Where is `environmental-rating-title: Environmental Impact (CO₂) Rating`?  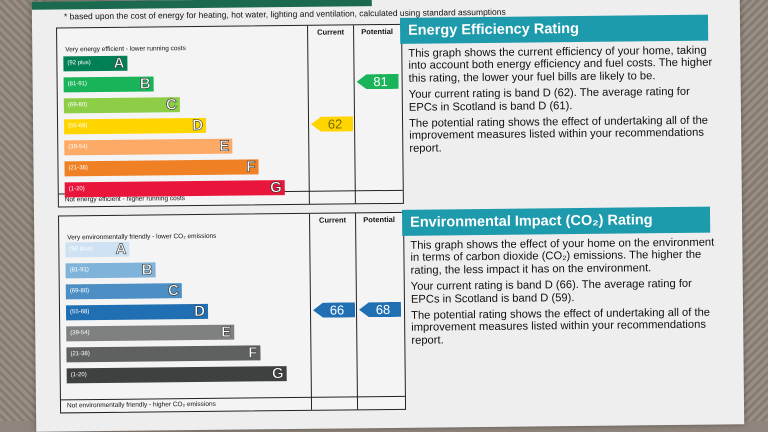
environmental-rating-title: Environmental Impact (CO₂) Rating is located at coordinates (556, 221).